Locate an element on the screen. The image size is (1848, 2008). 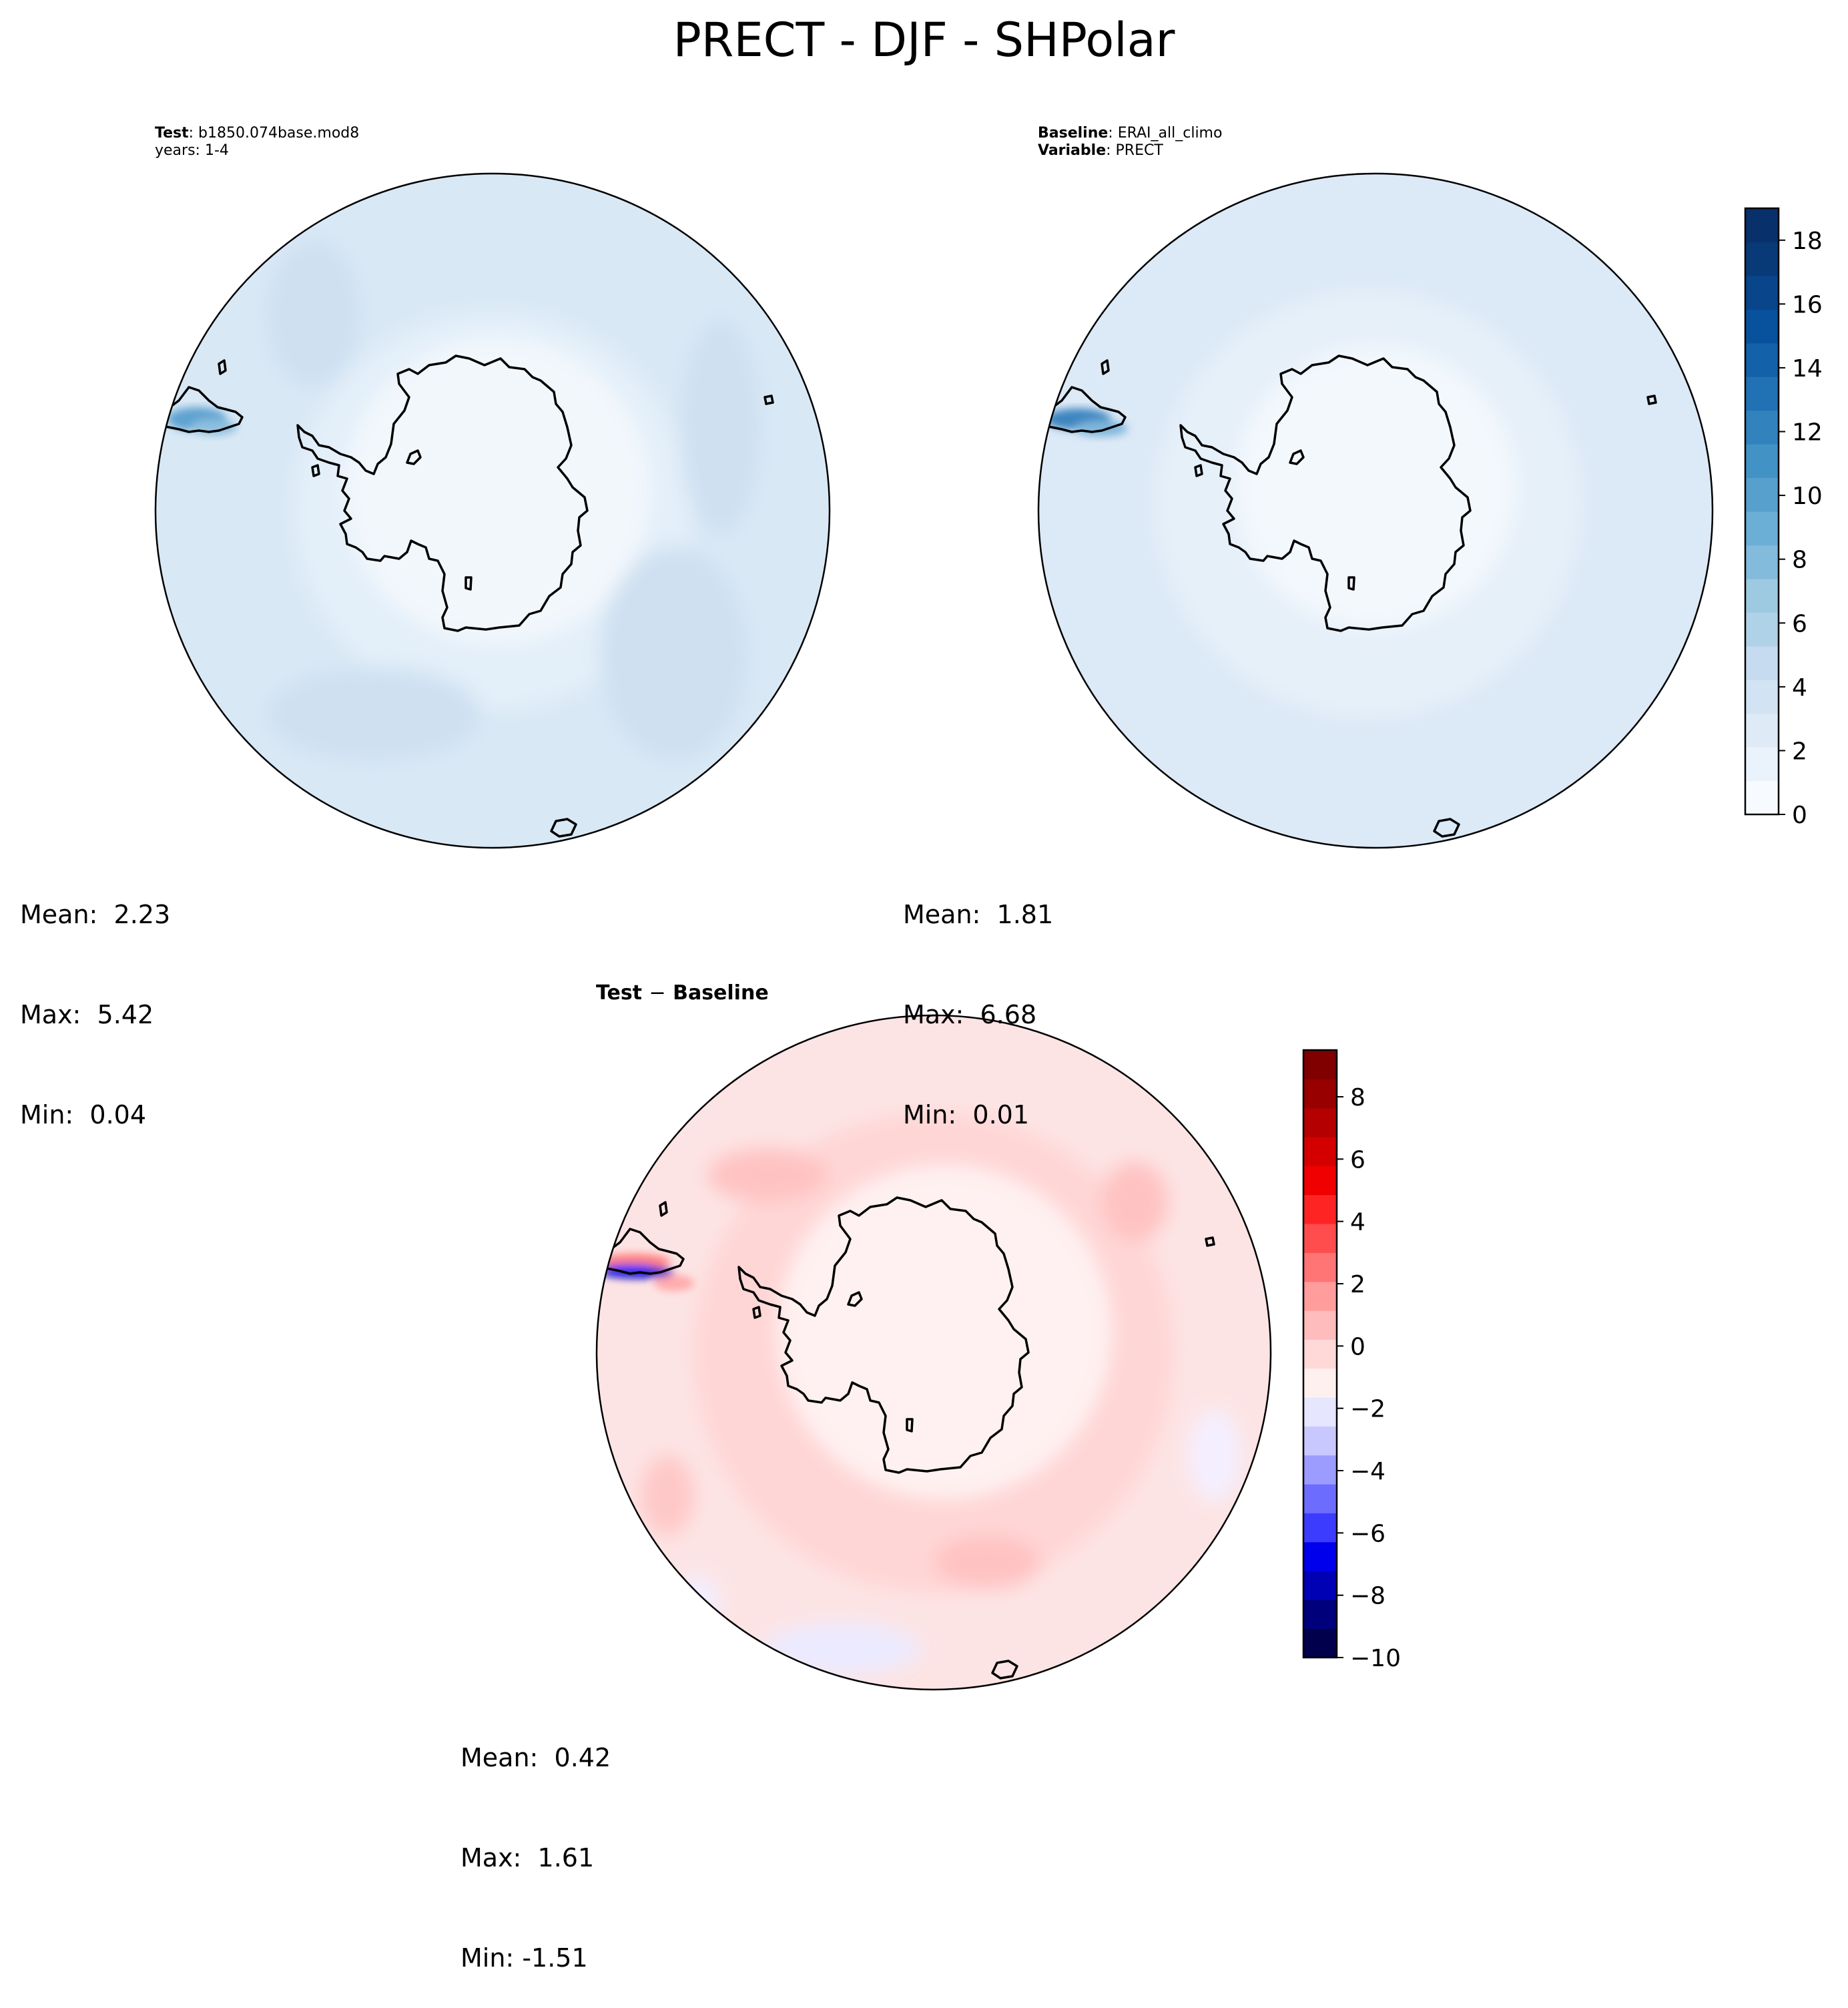
baseline-header-line-1: Baseline: ERAI_all_climo is located at coordinates (1130, 133).